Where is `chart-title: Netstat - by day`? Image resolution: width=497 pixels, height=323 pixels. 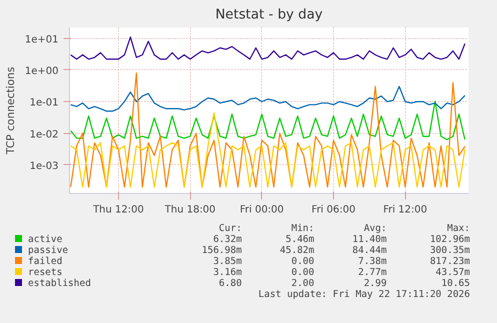 chart-title: Netstat - by day is located at coordinates (269, 15).